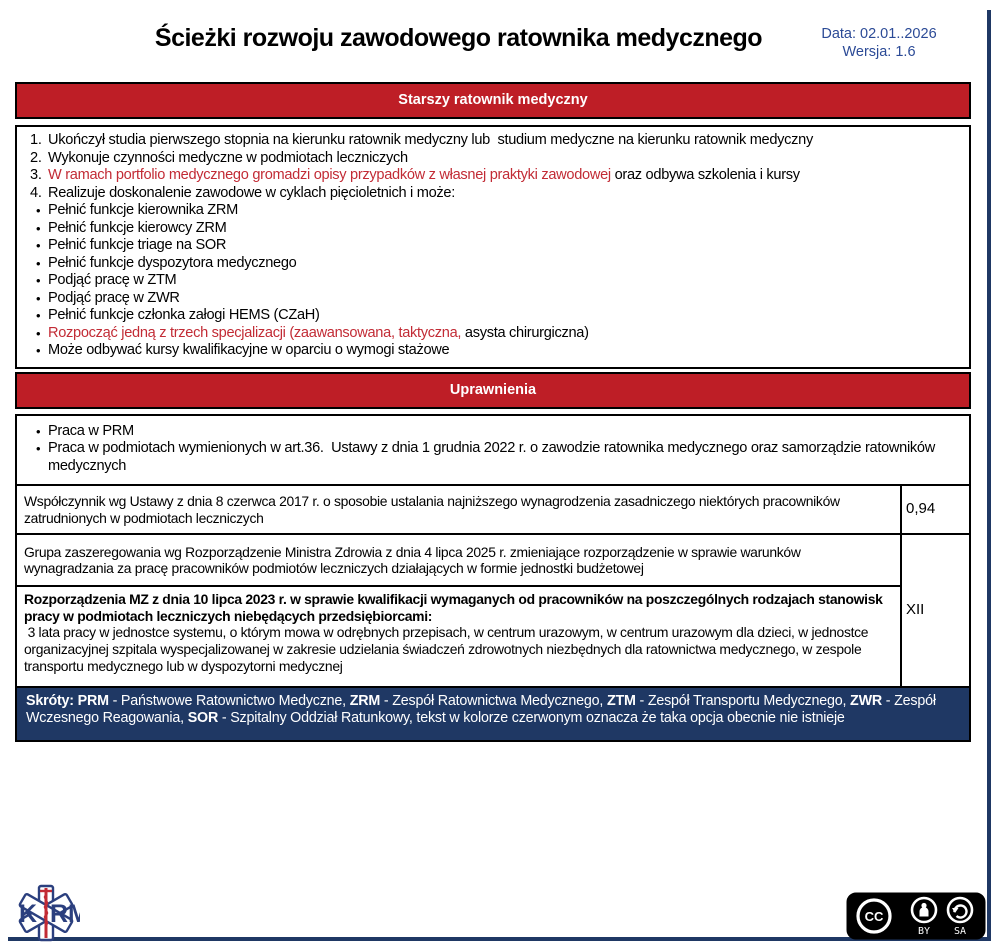 The image size is (993, 946). I want to click on krm-logo: K RM, so click(49, 913).